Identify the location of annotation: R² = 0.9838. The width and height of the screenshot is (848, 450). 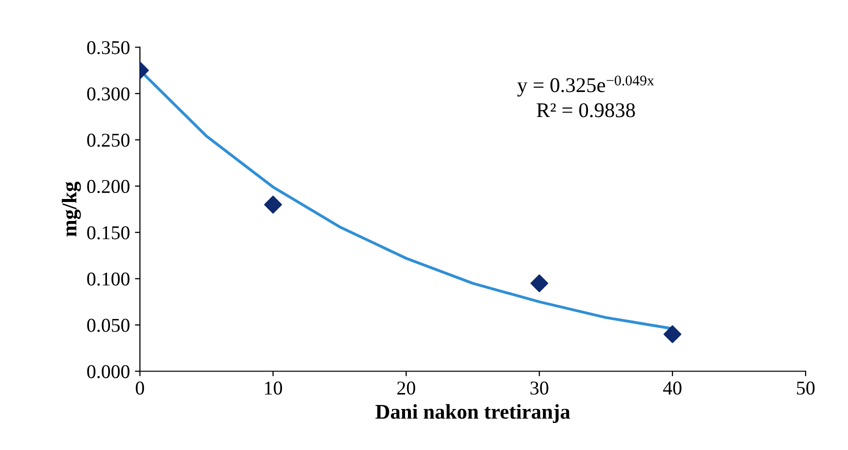
(585, 110).